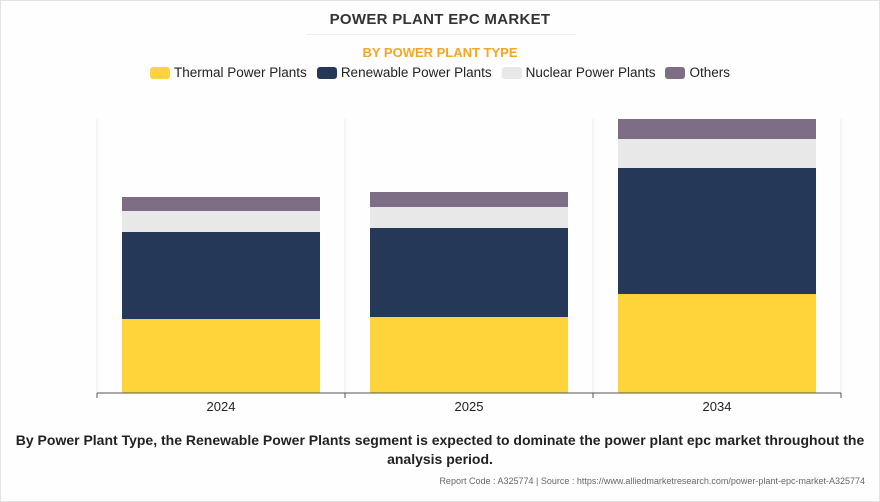 The height and width of the screenshot is (502, 880). What do you see at coordinates (440, 52) in the screenshot?
I see `chart-subtitle: BY POWER PLANT TYPE` at bounding box center [440, 52].